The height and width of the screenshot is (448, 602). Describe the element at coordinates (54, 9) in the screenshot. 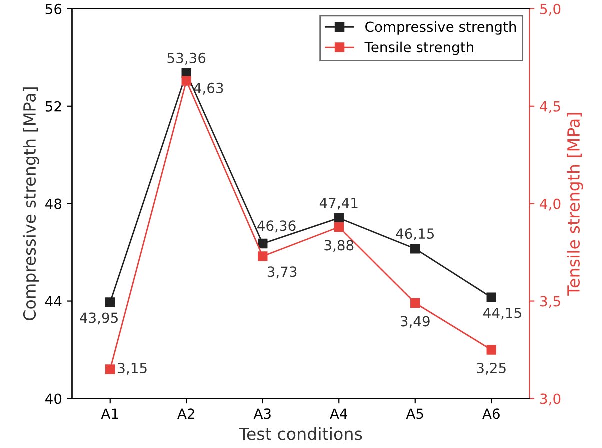

I see `y-tick-label: 56` at that location.